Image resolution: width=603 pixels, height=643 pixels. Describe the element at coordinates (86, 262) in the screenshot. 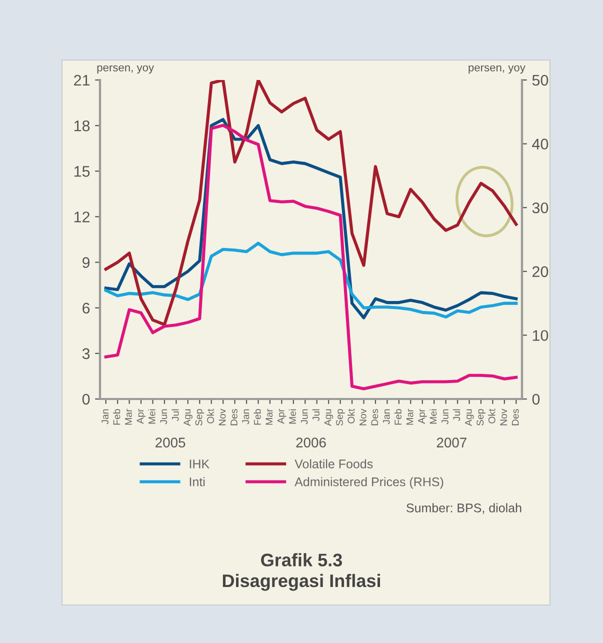

I see `y-tick-label: 9` at that location.